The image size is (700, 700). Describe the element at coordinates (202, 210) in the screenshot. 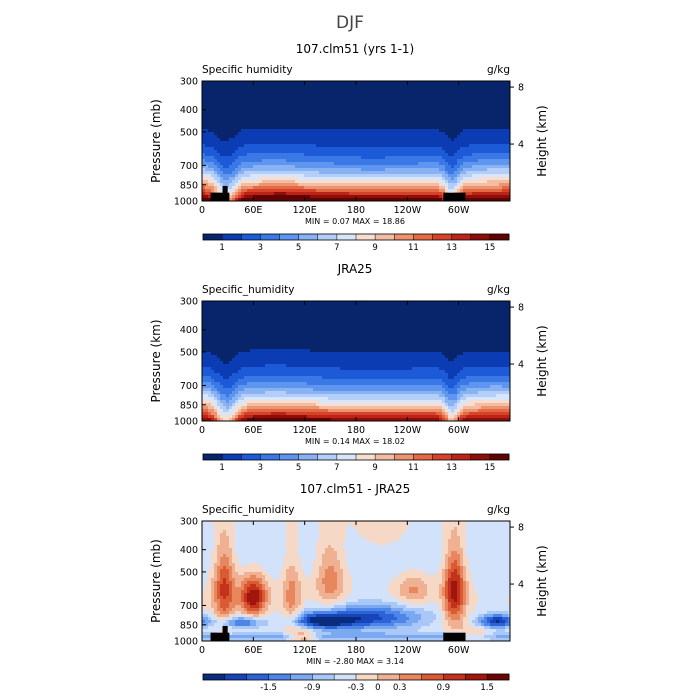

I see `x-tick-label: 0` at that location.